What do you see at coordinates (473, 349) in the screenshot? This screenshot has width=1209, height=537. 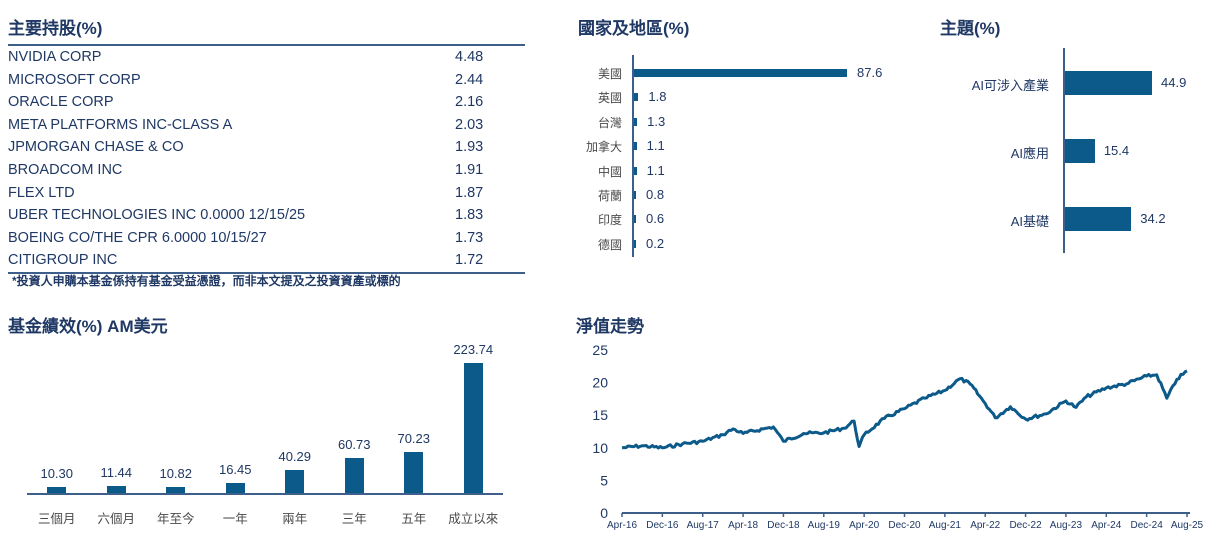 I see `performance-value-label: 223.74` at bounding box center [473, 349].